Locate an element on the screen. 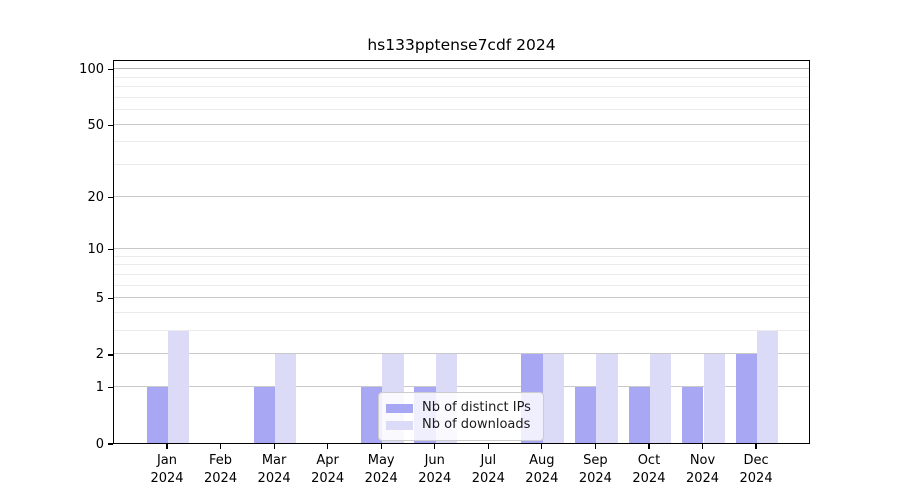 The image size is (900, 500). bar-distinct-ips-dec is located at coordinates (746, 398).